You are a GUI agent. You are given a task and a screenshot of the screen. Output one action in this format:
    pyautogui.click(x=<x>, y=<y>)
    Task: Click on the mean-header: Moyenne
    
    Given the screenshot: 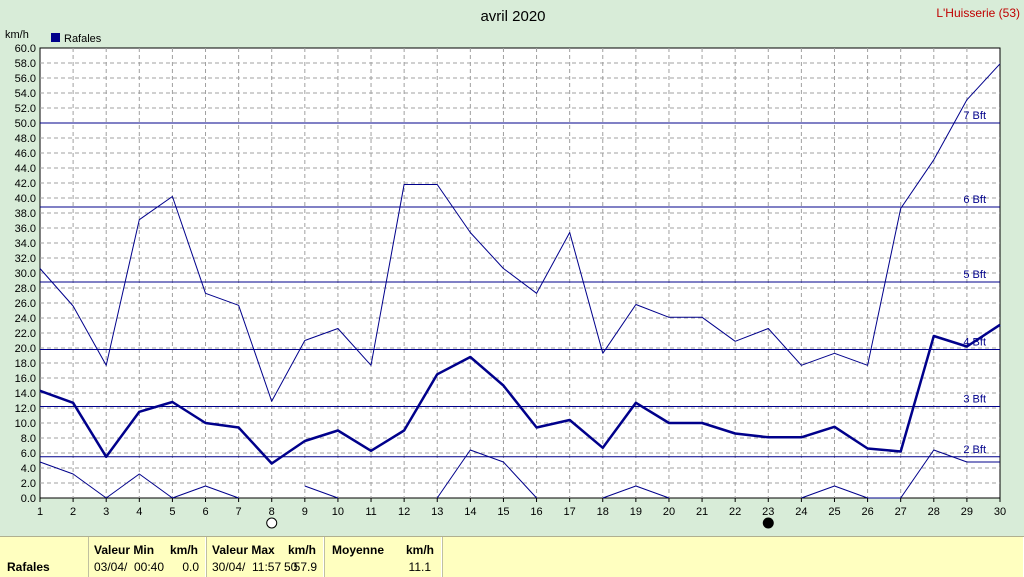 What is the action you would take?
    pyautogui.click(x=358, y=550)
    